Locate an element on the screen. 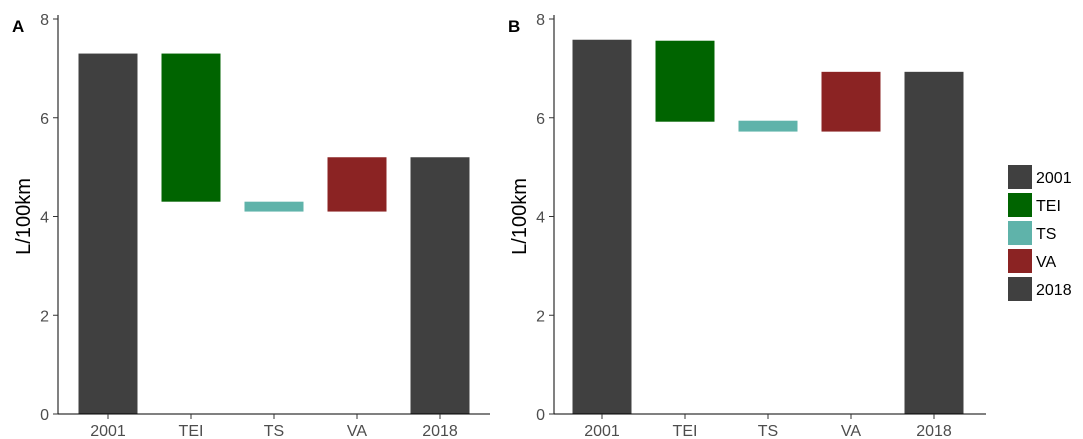  legend-label-2001: 2001 is located at coordinates (1054, 178).